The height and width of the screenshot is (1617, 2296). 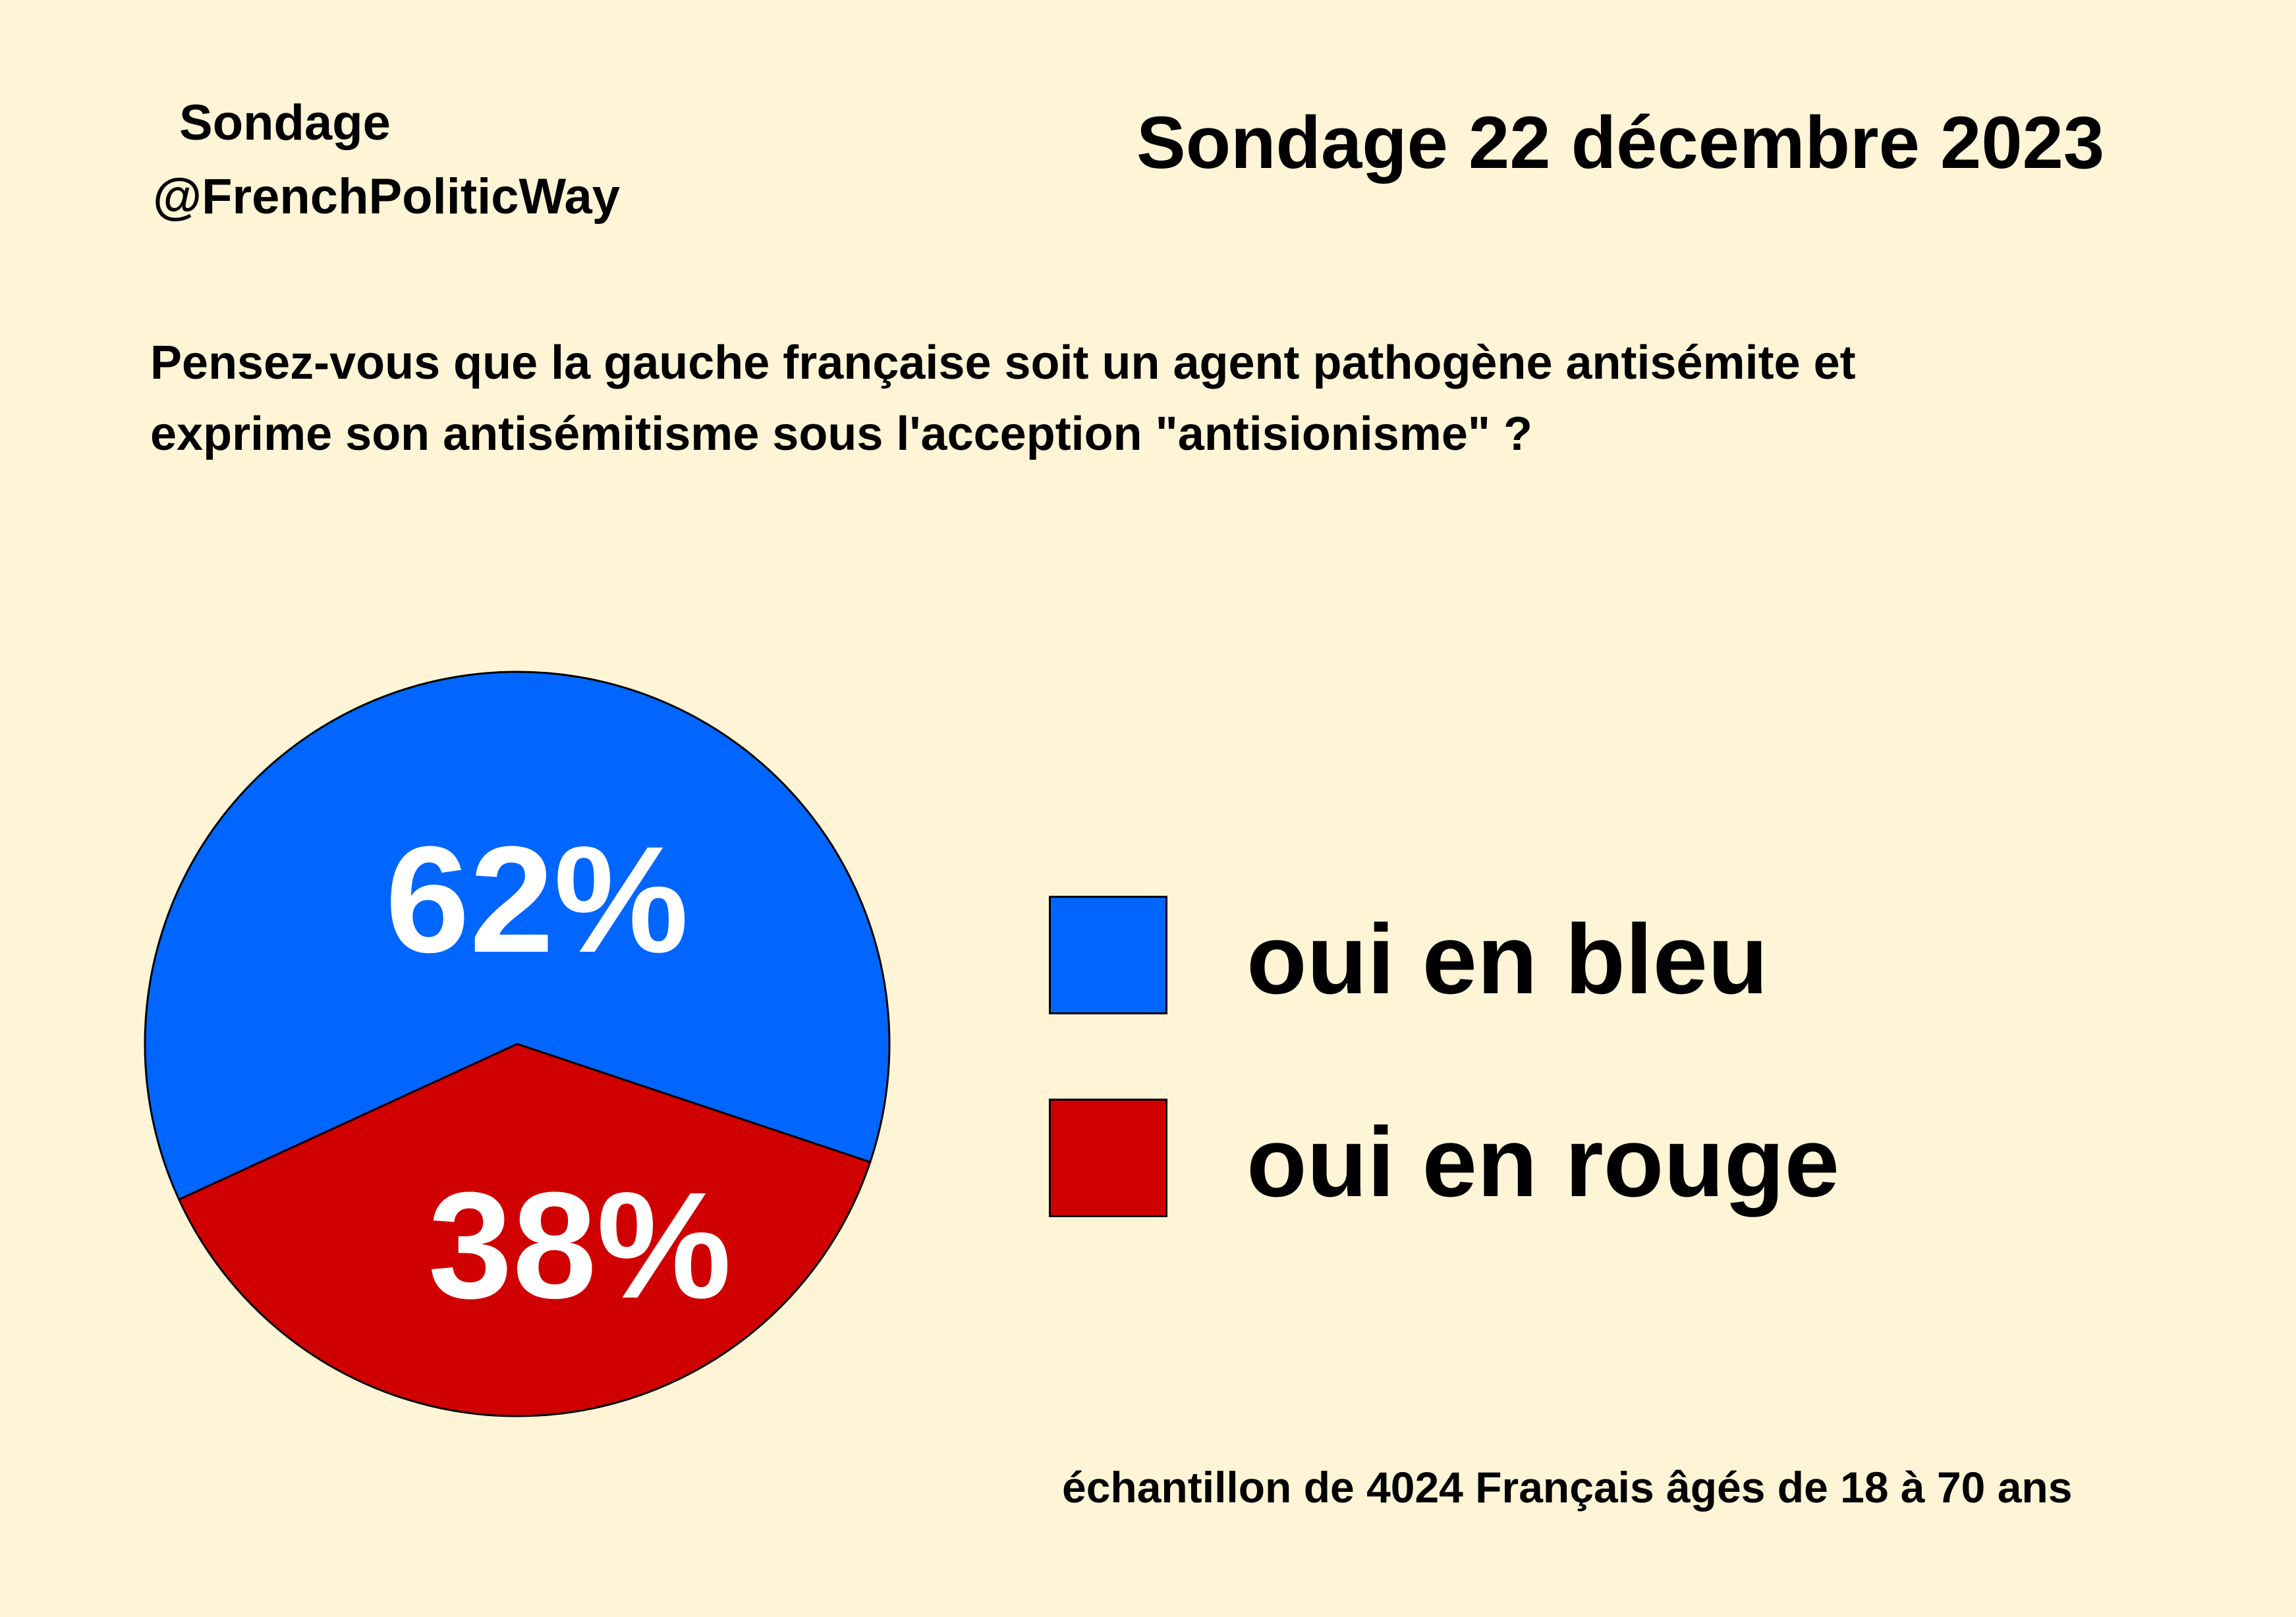 What do you see at coordinates (285, 123) in the screenshot?
I see `brand-line-1: Sondage` at bounding box center [285, 123].